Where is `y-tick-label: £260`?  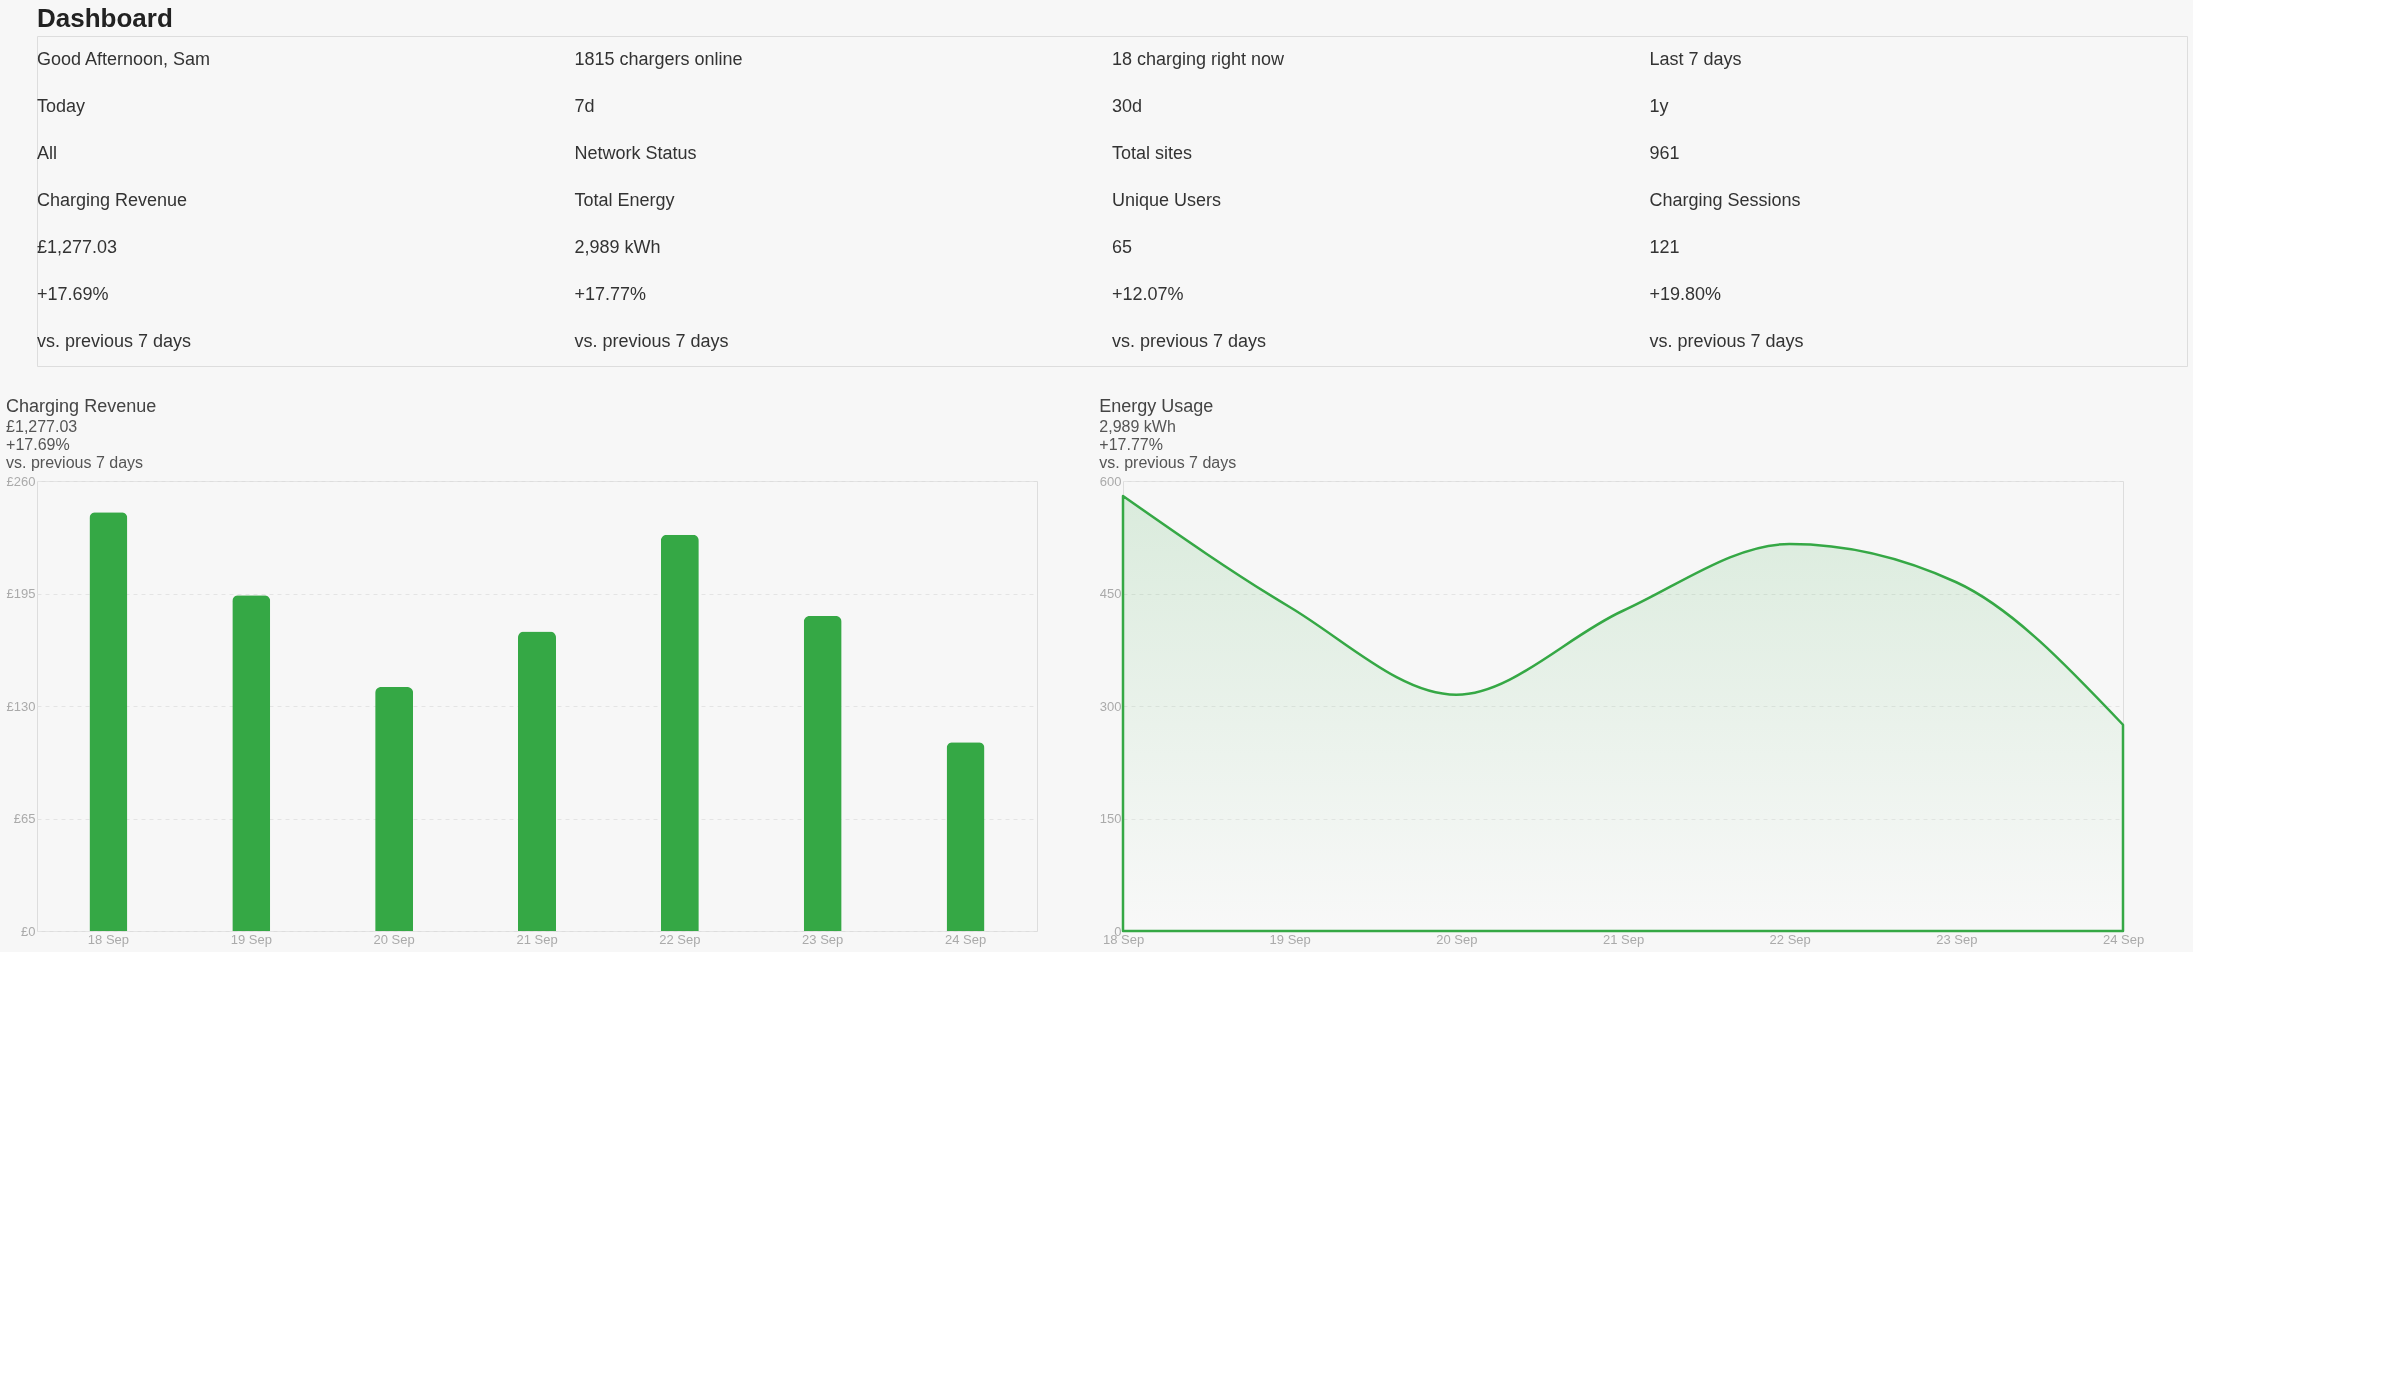
y-tick-label: £260 is located at coordinates (21, 481).